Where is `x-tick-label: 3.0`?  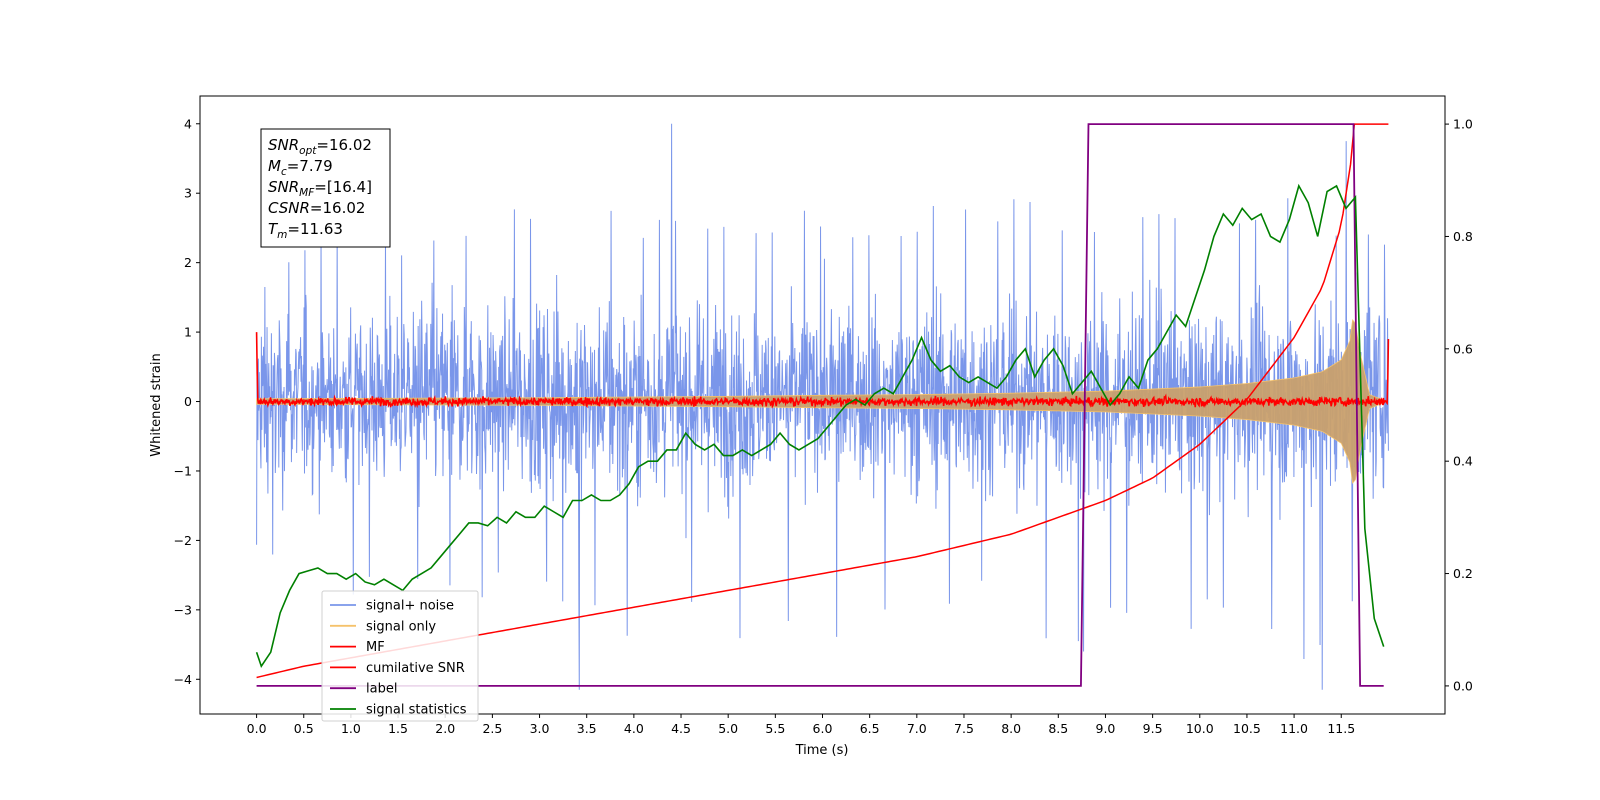
x-tick-label: 3.0 is located at coordinates (540, 728).